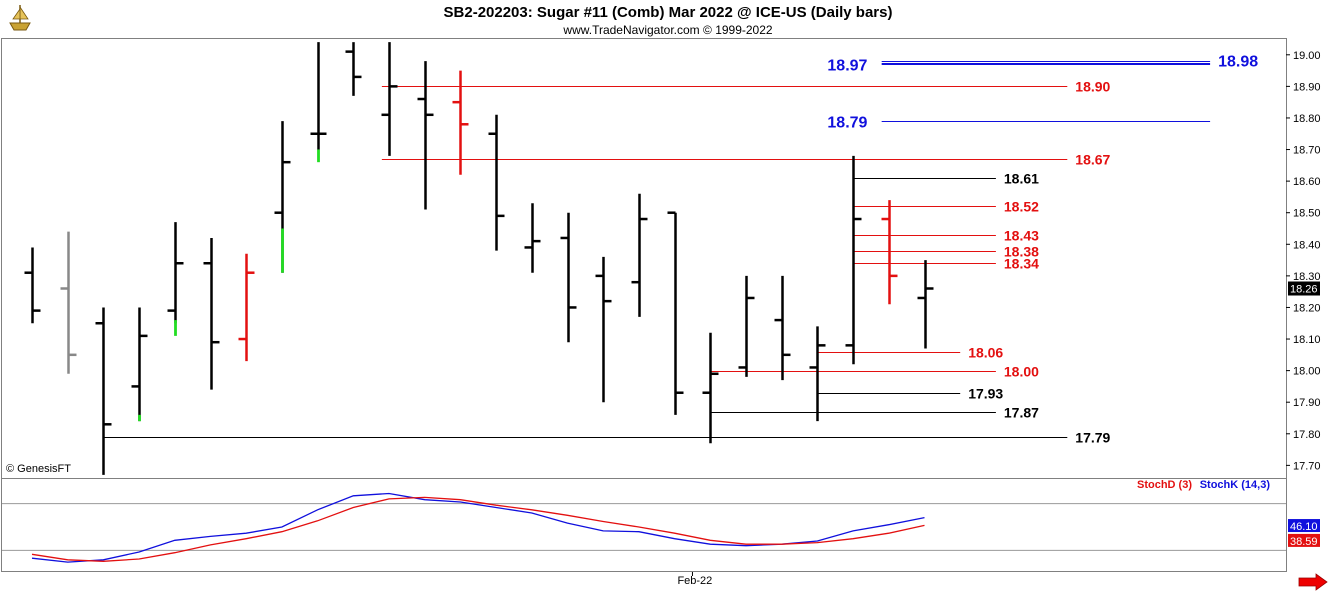 The image size is (1336, 591). What do you see at coordinates (1021, 252) in the screenshot?
I see `price-level-label: 18.38` at bounding box center [1021, 252].